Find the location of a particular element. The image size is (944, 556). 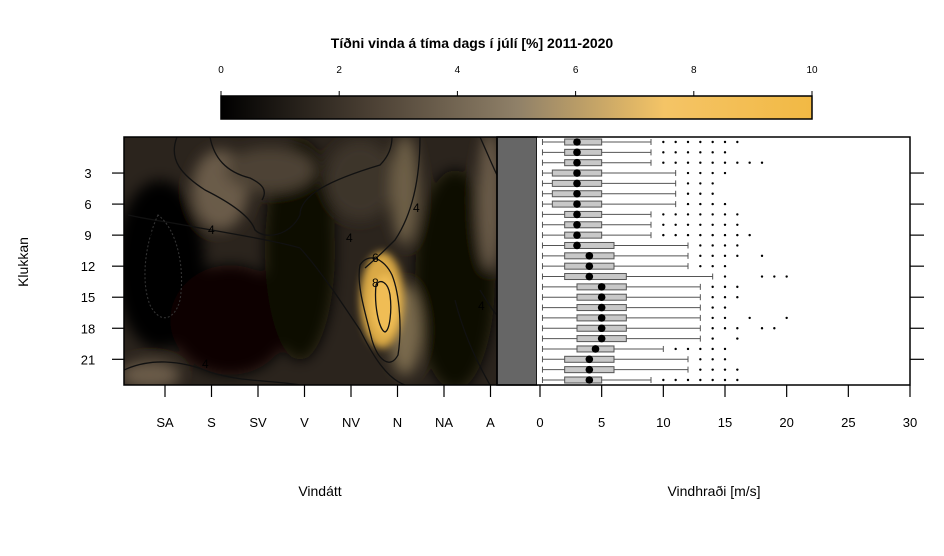

direction-ticks: SA S SV V NV N NA A is located at coordinates (325, 407).